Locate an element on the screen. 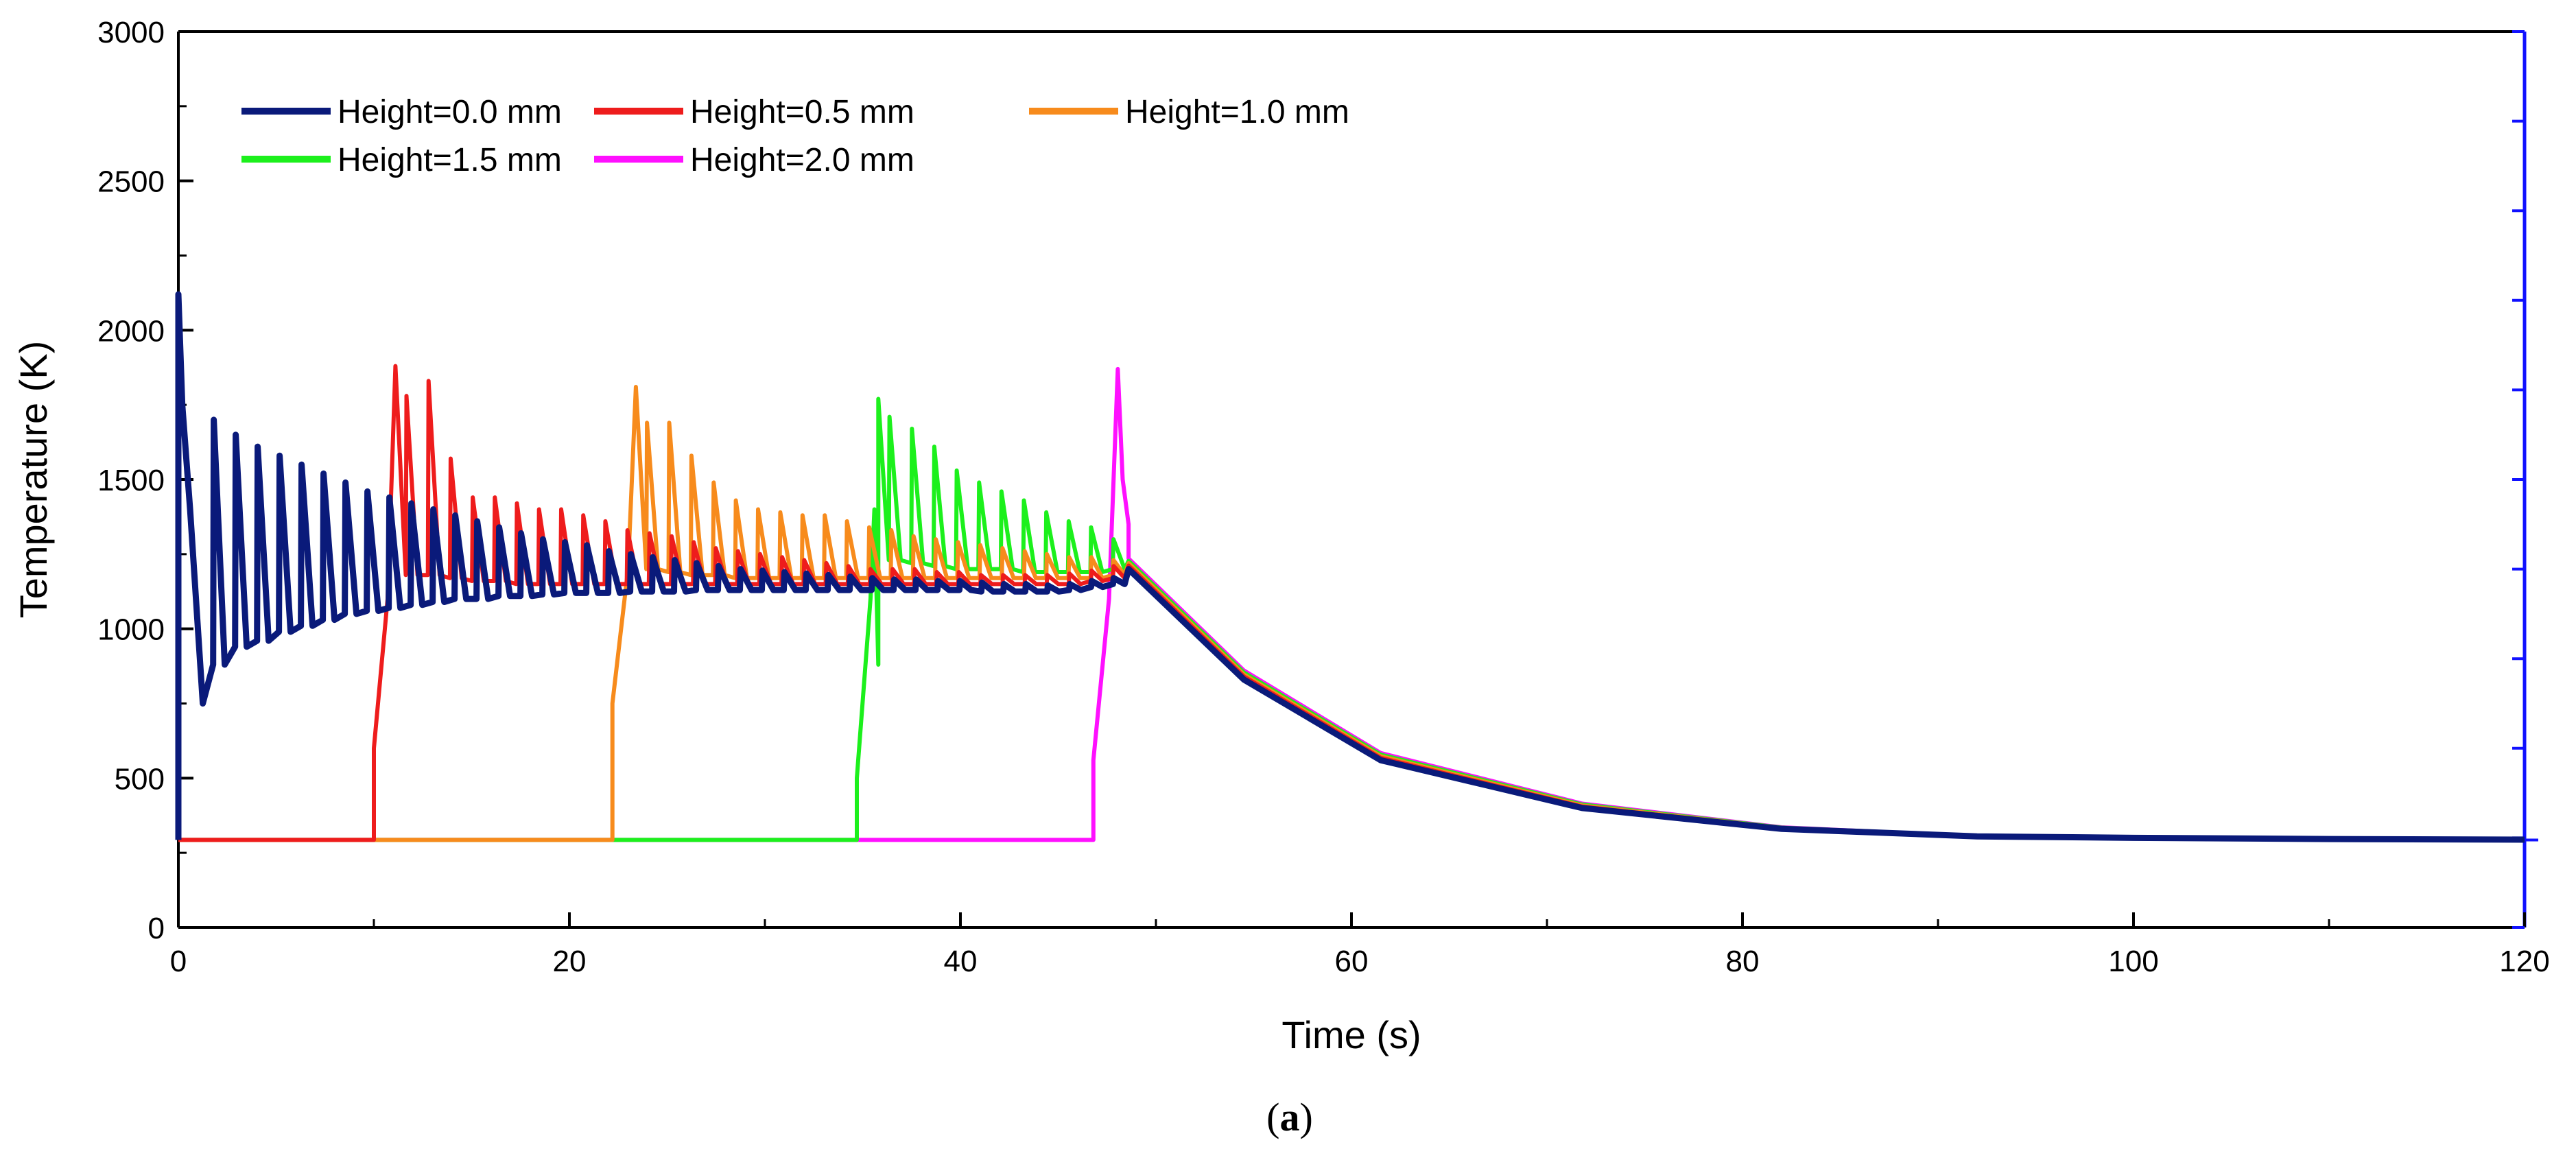  x-tick-label: 20 is located at coordinates (570, 961).